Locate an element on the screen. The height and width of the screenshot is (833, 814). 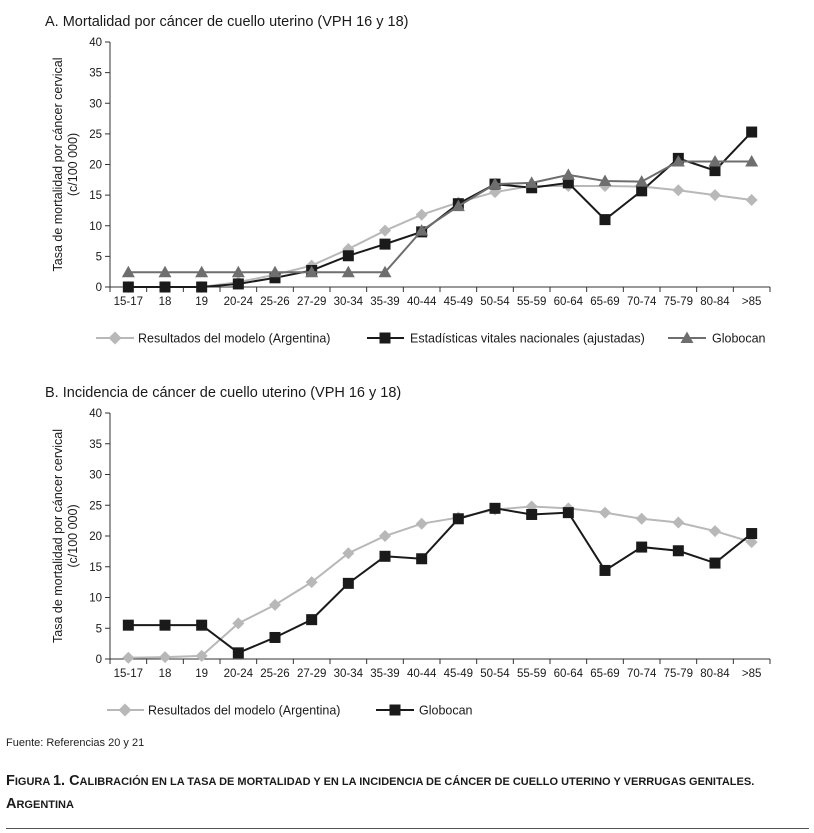
y-tick-label: 0 is located at coordinates (99, 660).